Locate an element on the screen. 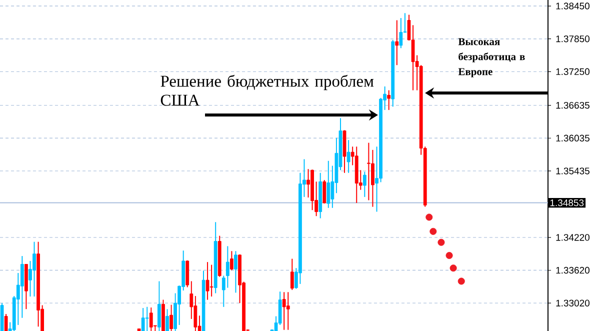 The width and height of the screenshot is (596, 331). y-tick-label: 1.37850 is located at coordinates (573, 38).